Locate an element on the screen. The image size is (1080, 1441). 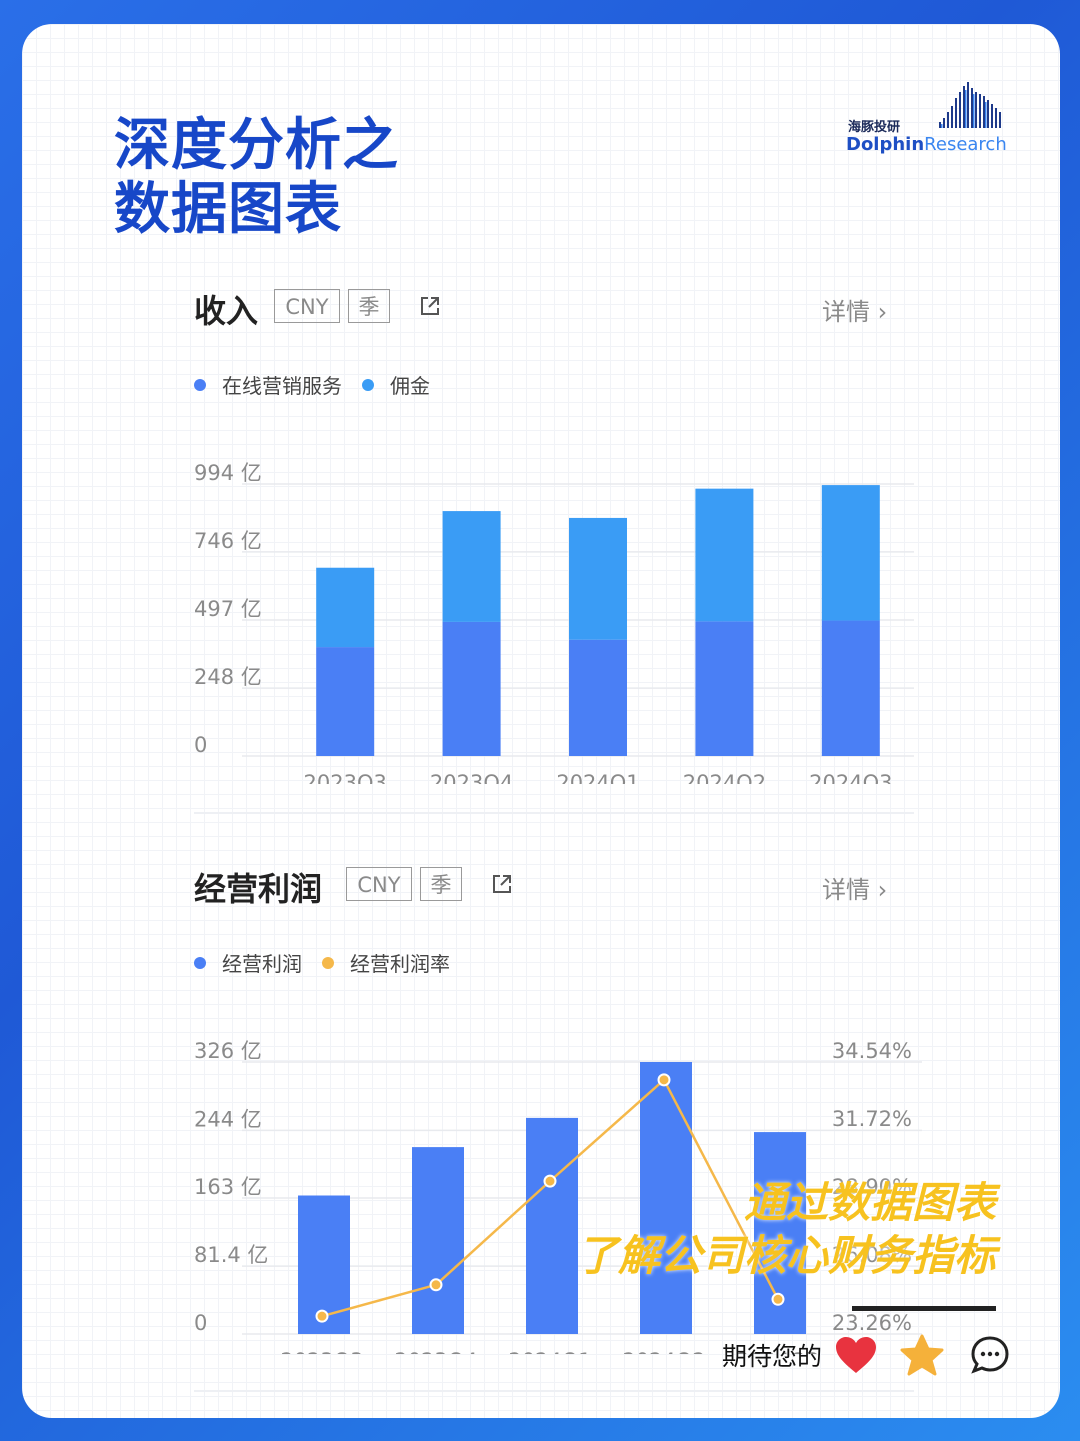
op-profit-external-link-icon is located at coordinates (502, 884).